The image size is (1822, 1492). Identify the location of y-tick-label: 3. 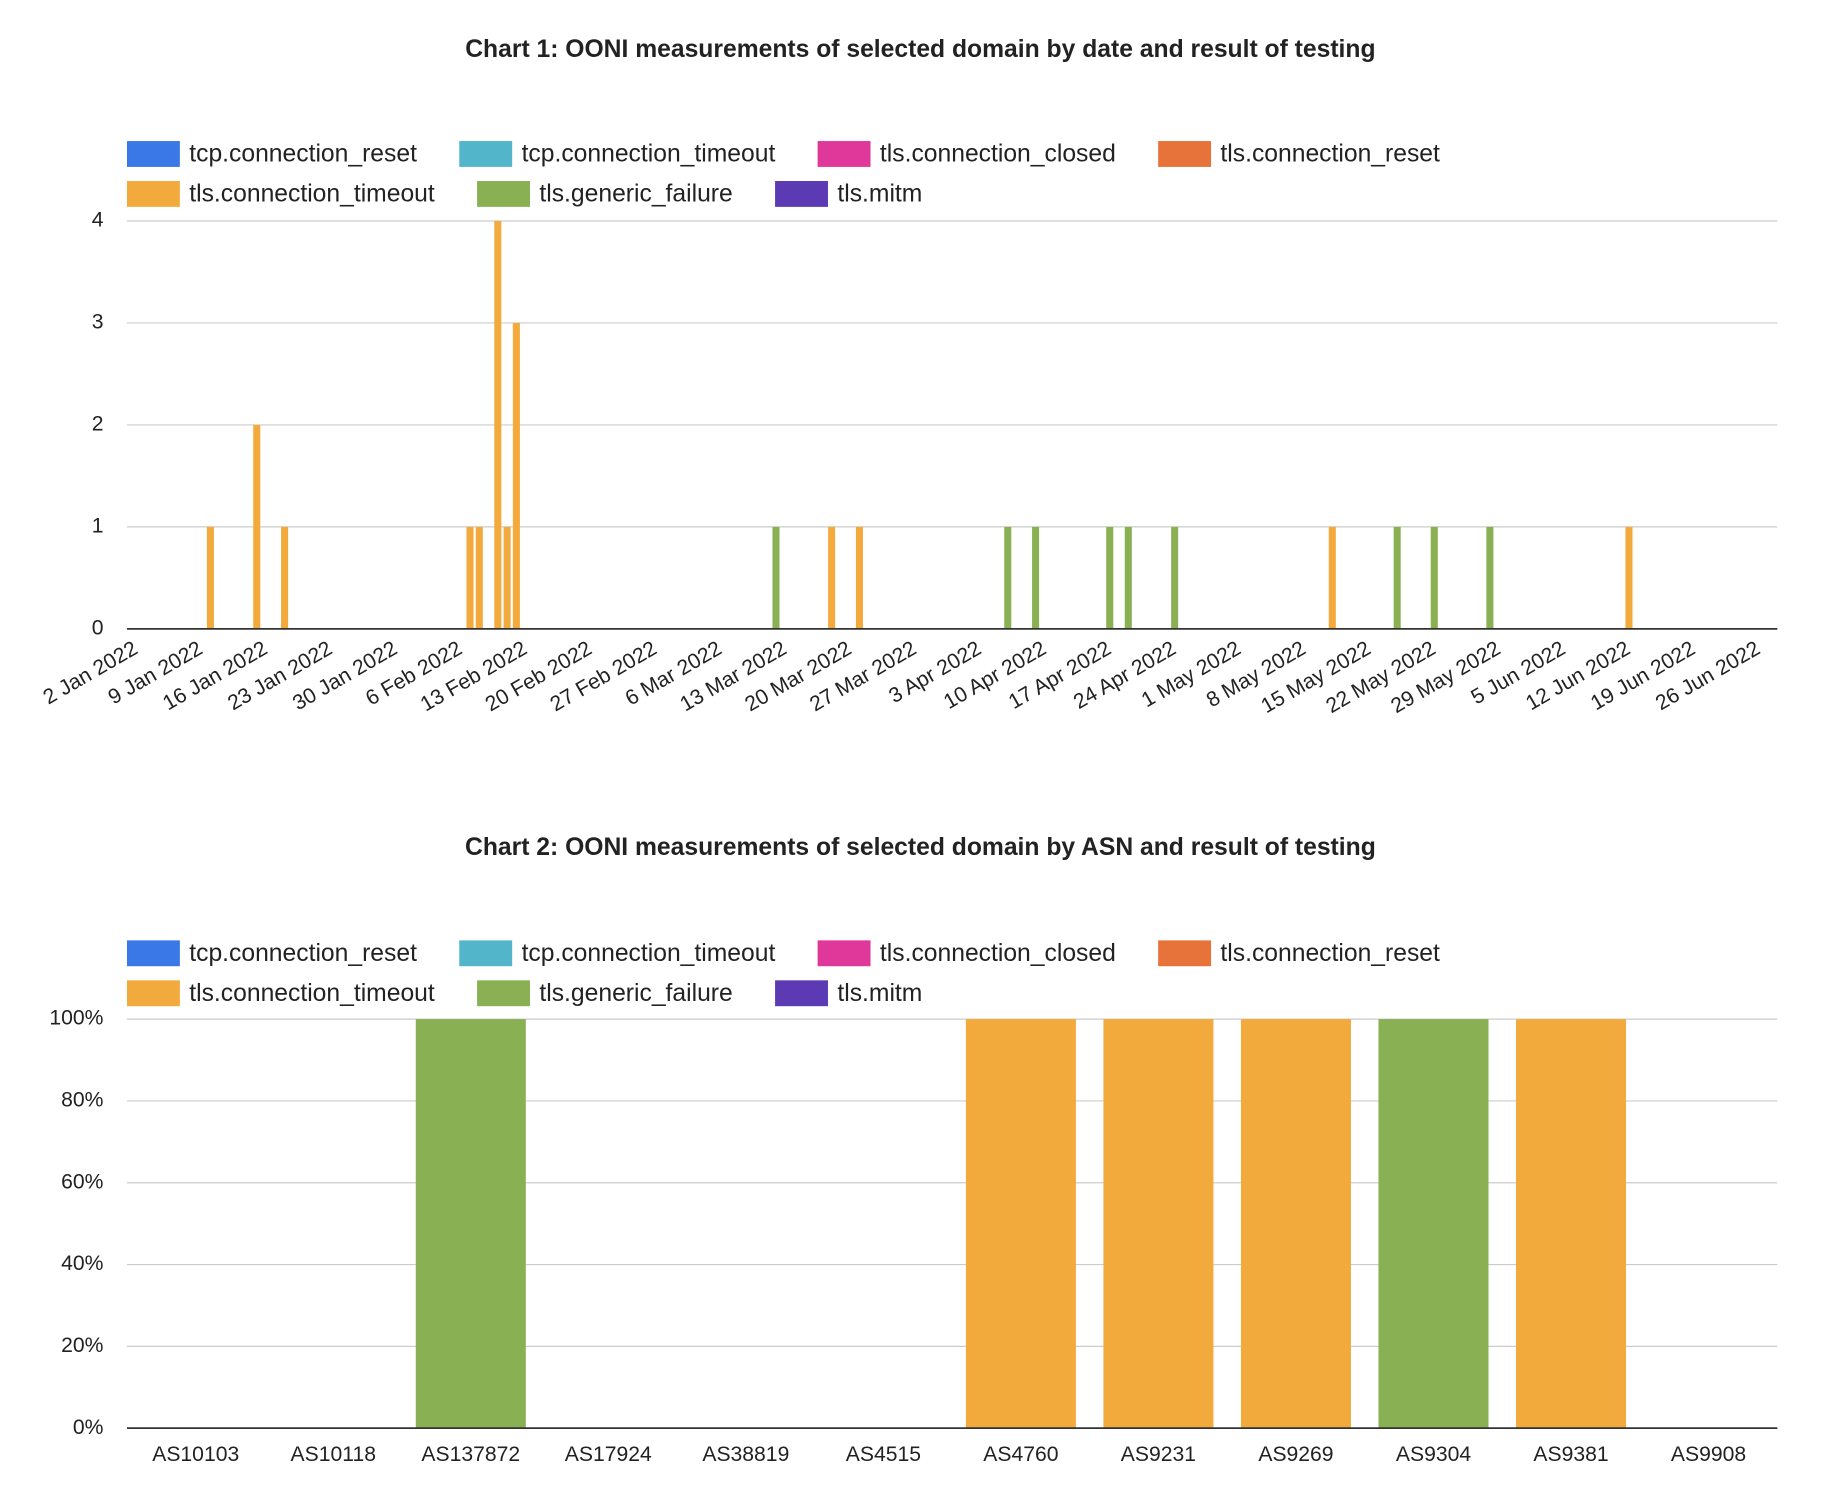
(98, 322).